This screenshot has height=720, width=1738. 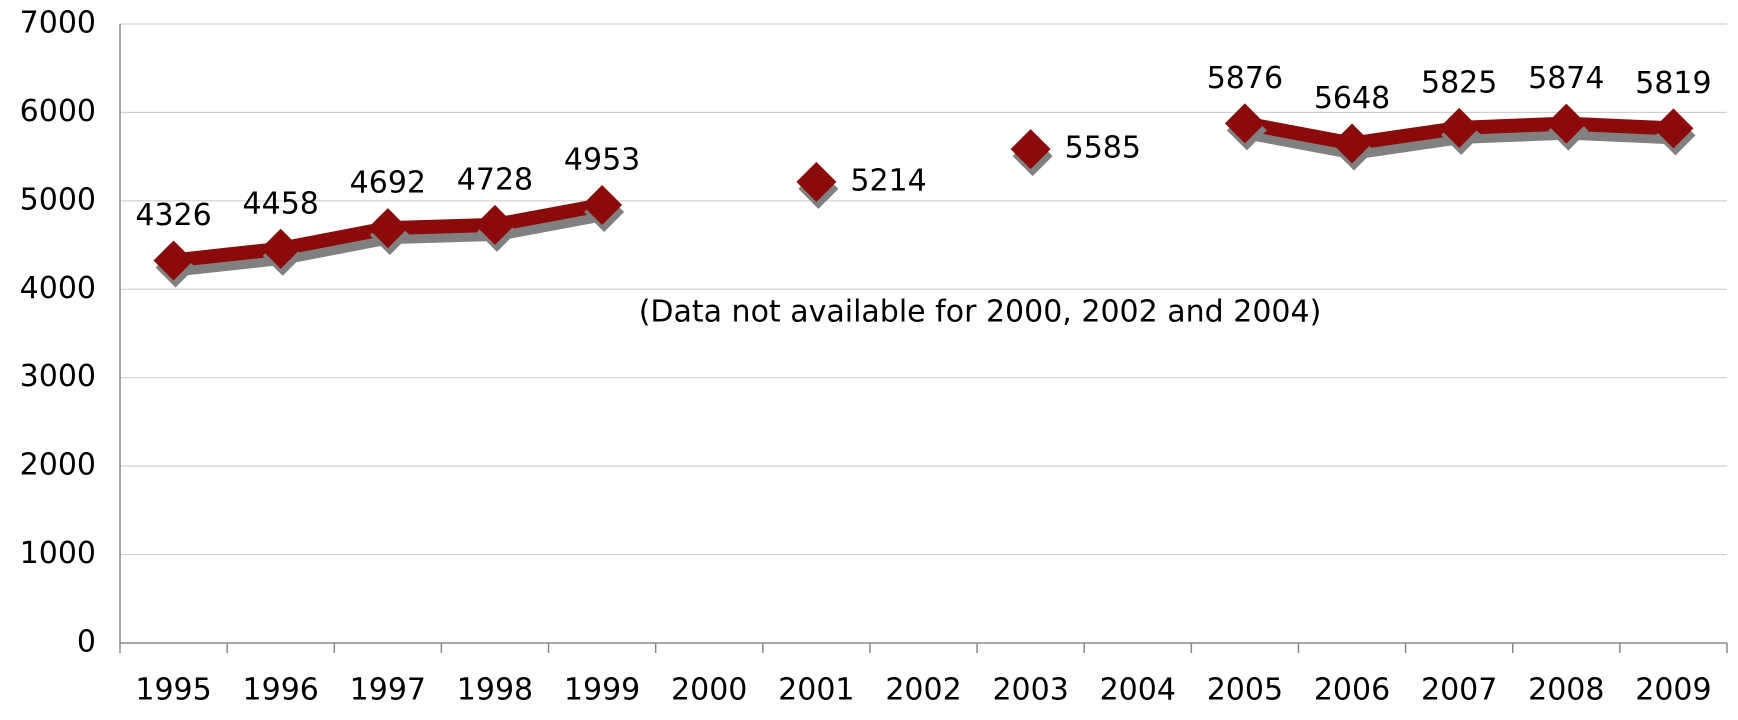 I want to click on x-tick-label: 2006, so click(x=1352, y=690).